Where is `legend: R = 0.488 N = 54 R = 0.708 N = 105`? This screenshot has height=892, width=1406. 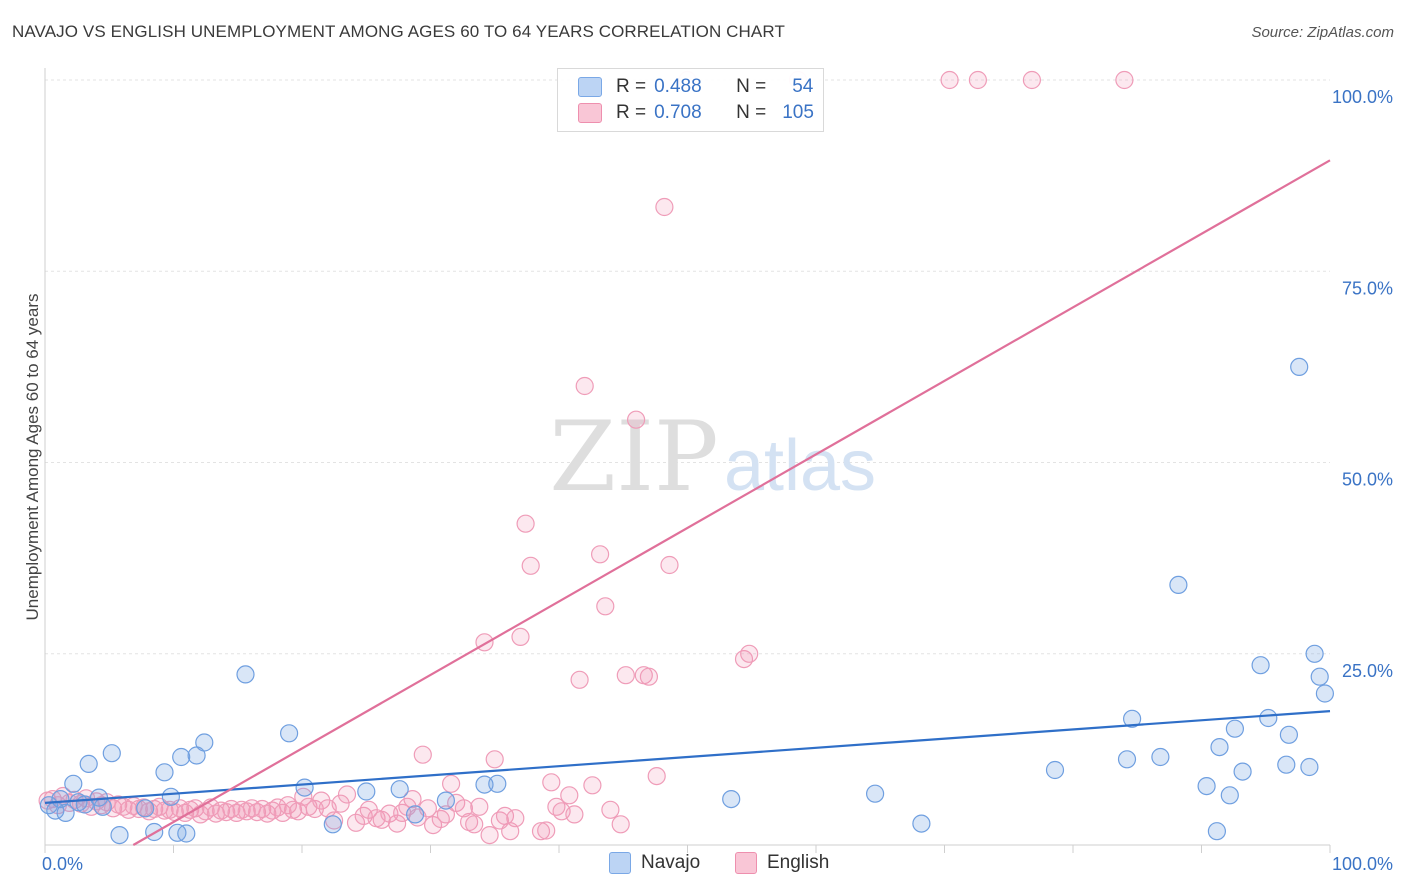 legend: R = 0.488 N = 54 R = 0.708 N = 105 is located at coordinates (690, 100).